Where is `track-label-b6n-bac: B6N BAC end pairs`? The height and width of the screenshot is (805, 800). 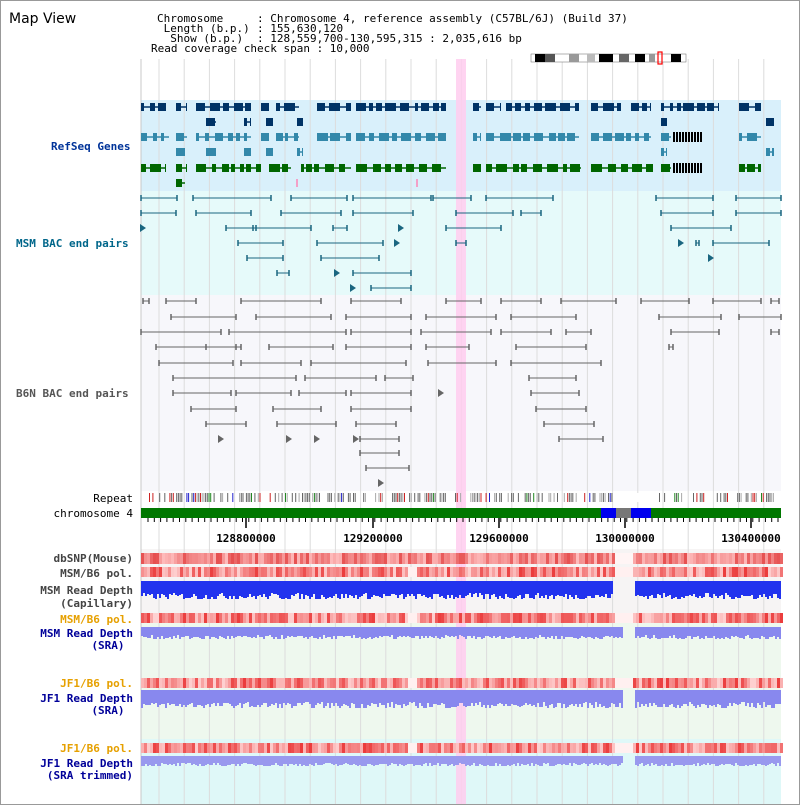
track-label-b6n-bac: B6N BAC end pairs is located at coordinates (72, 393).